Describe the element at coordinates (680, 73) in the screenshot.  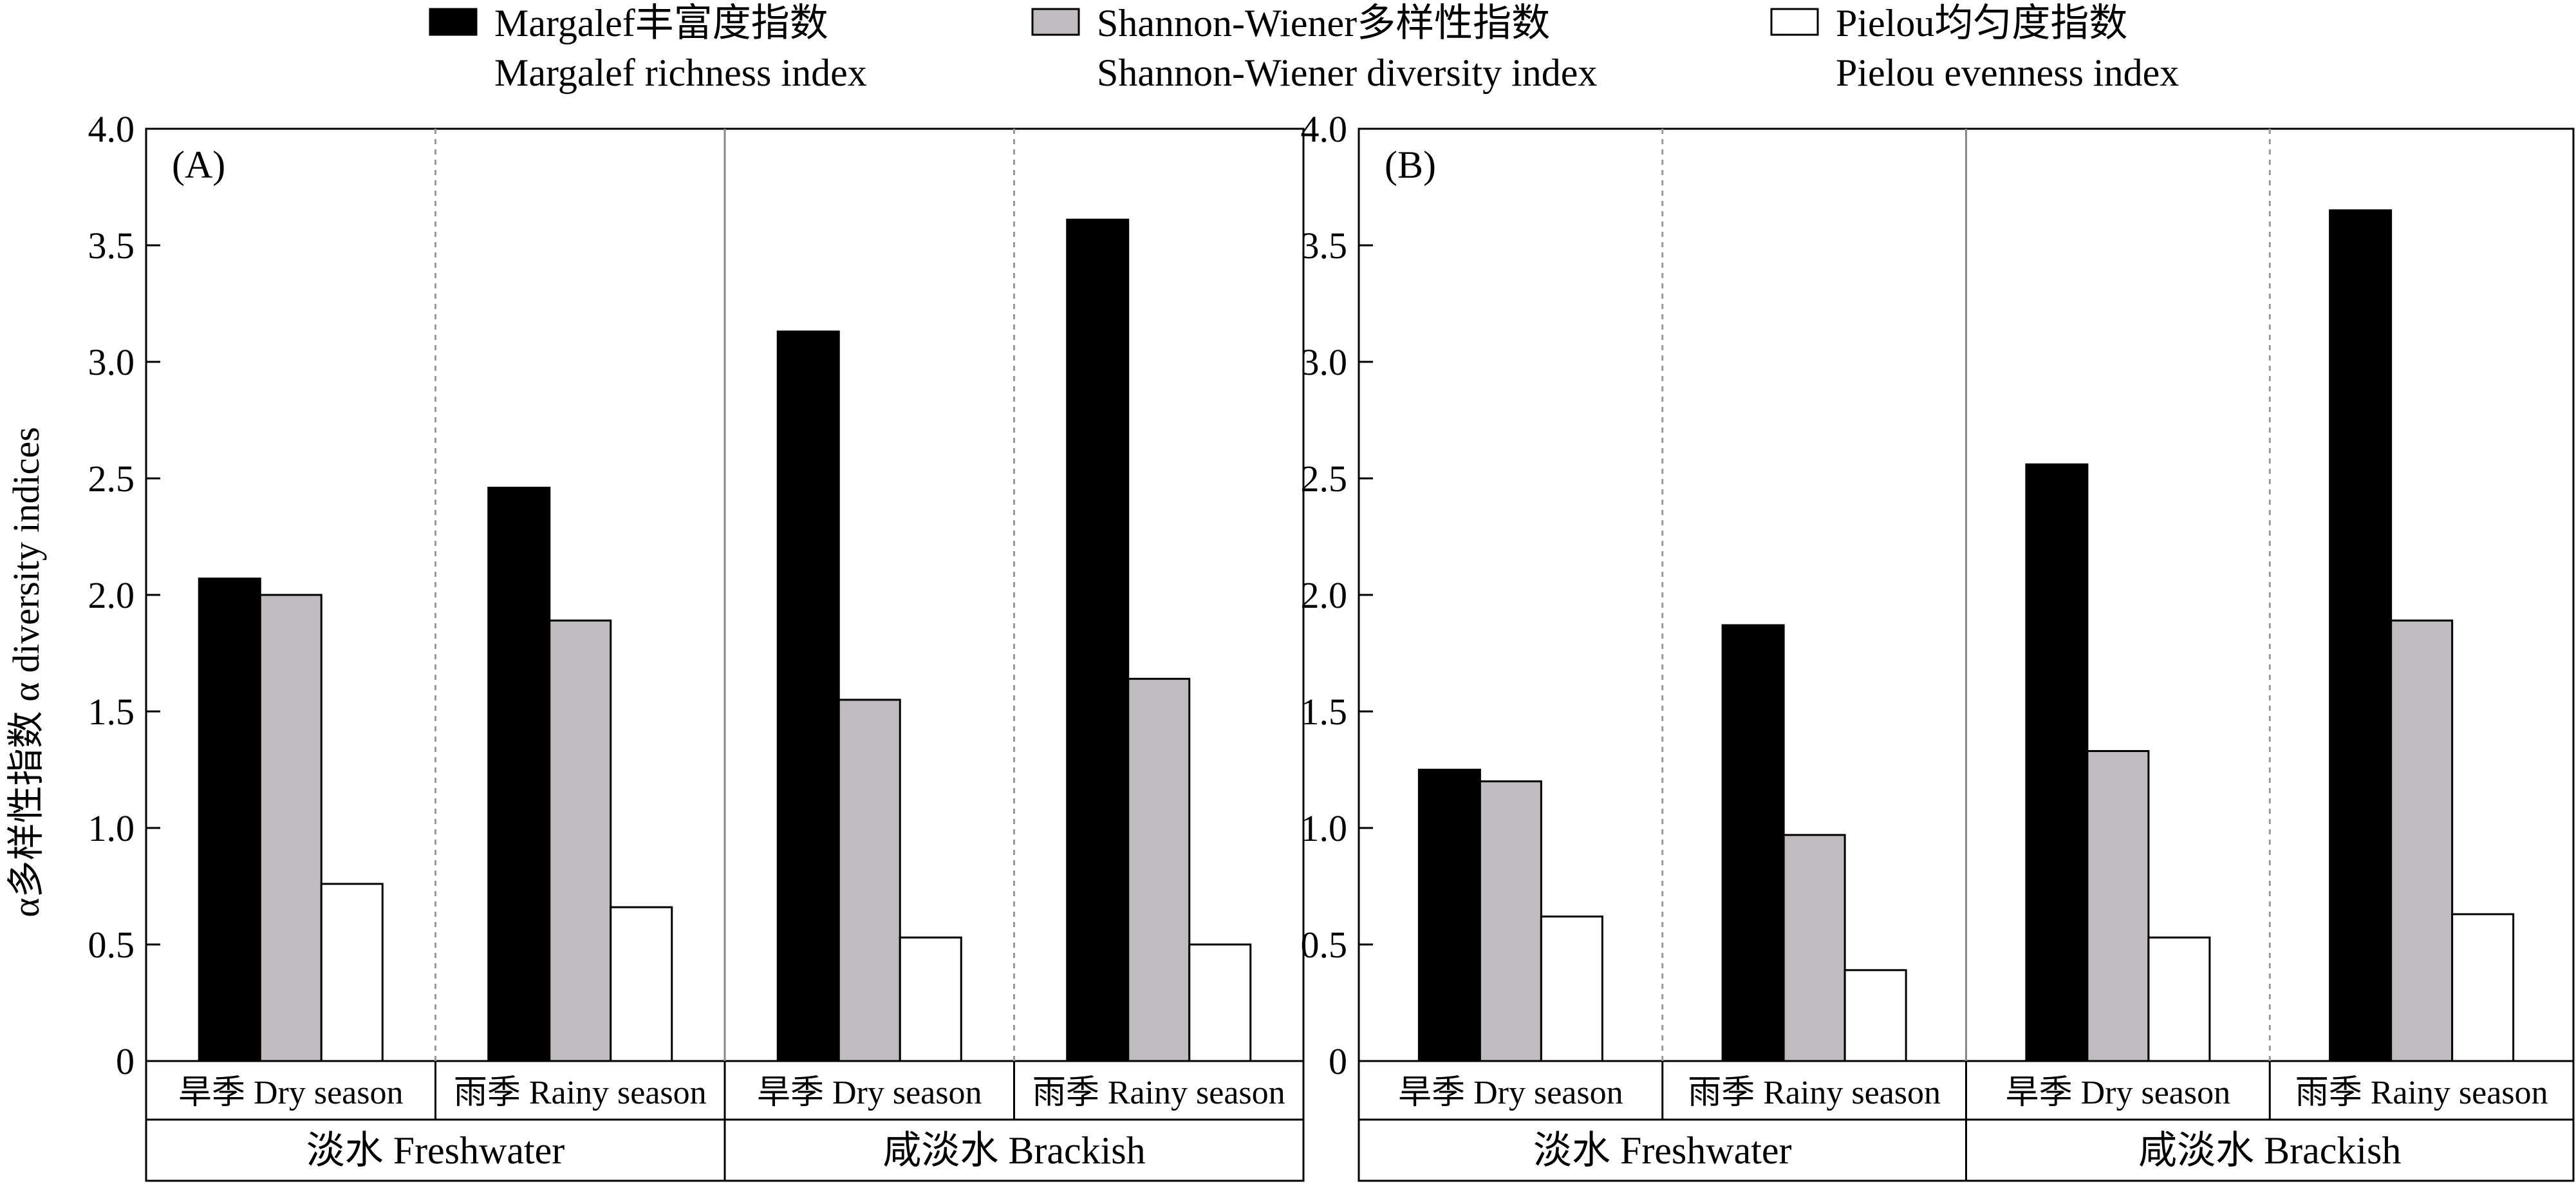
I see `legend-label-1-line2: Margalef richness index` at that location.